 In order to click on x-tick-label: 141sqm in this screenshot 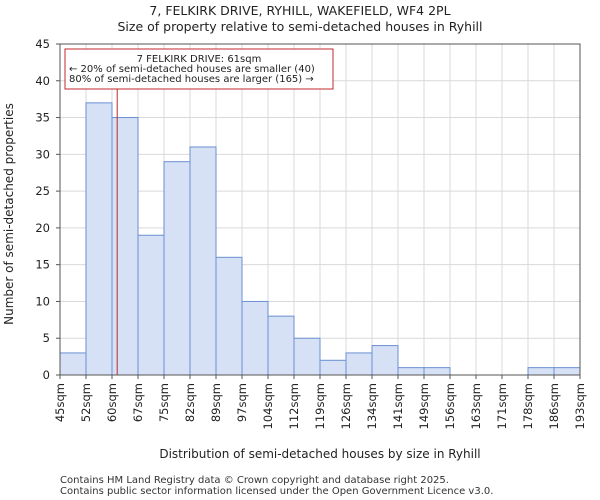, I will do `click(398, 406)`.